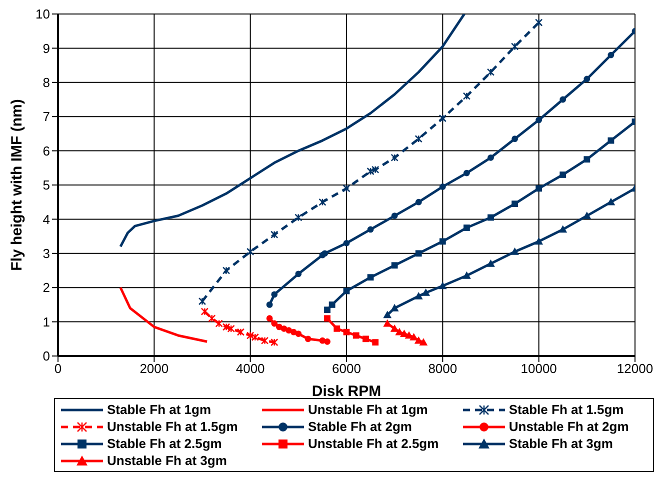  I want to click on y-tick-label: 9, so click(46, 48).